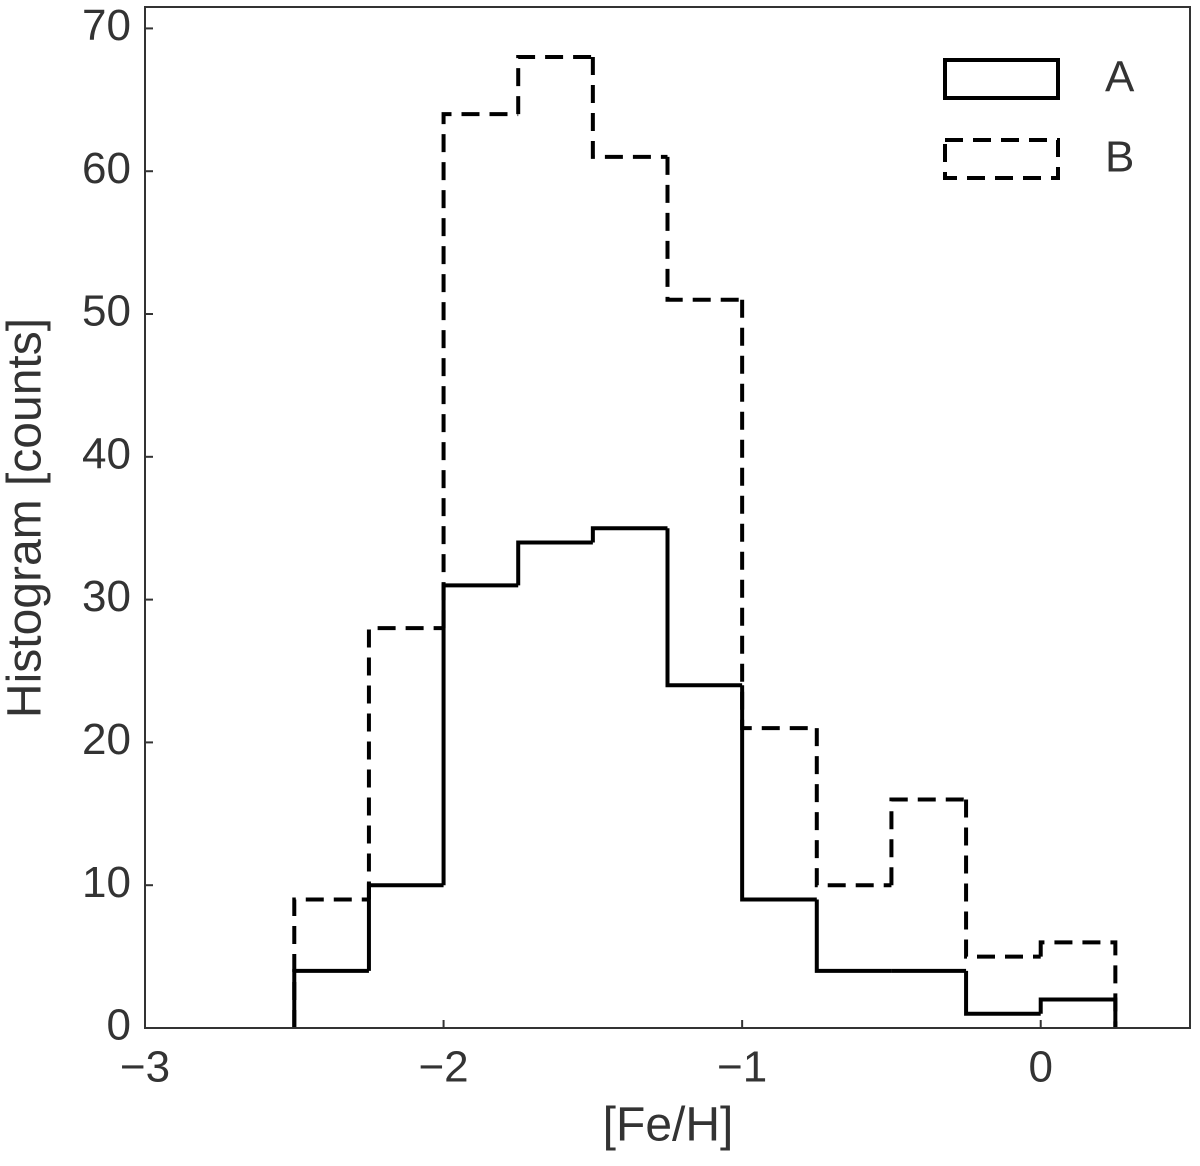 The height and width of the screenshot is (1166, 1200). Describe the element at coordinates (1119, 157) in the screenshot. I see `legend-label: B` at that location.